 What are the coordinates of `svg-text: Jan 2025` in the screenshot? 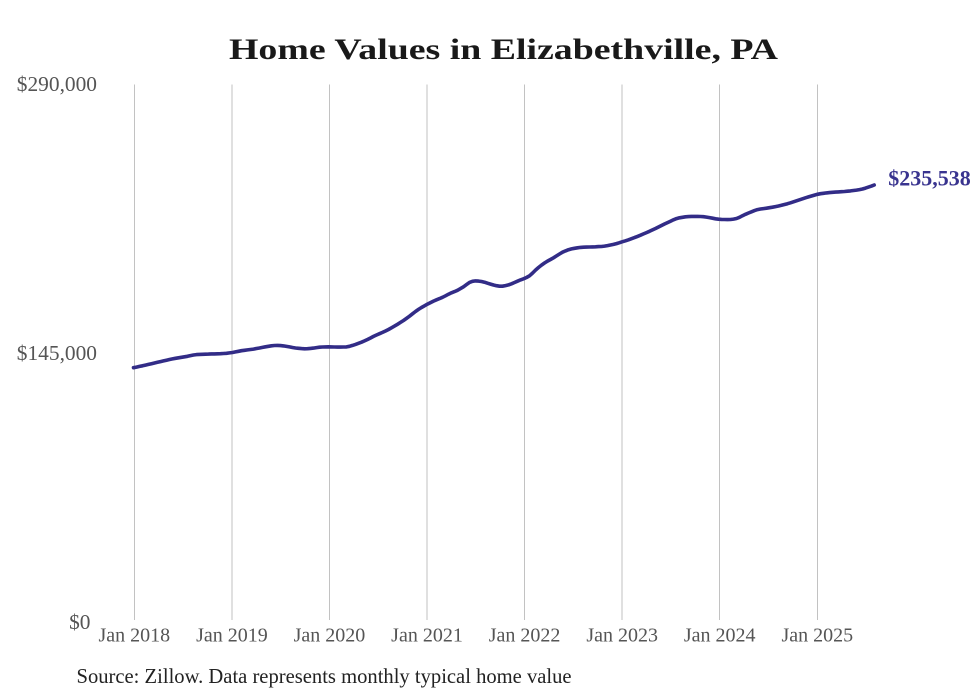 It's located at (817, 636).